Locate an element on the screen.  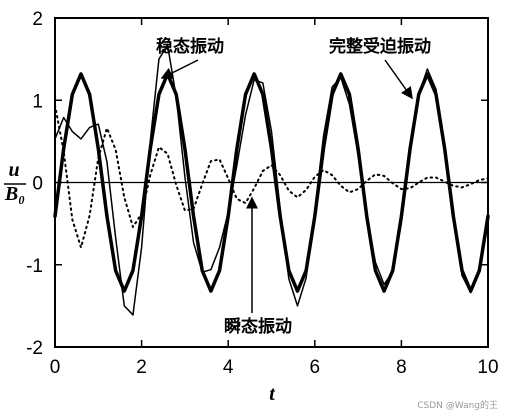
watermark: CSDN @Wang的王 is located at coordinates (457, 405).